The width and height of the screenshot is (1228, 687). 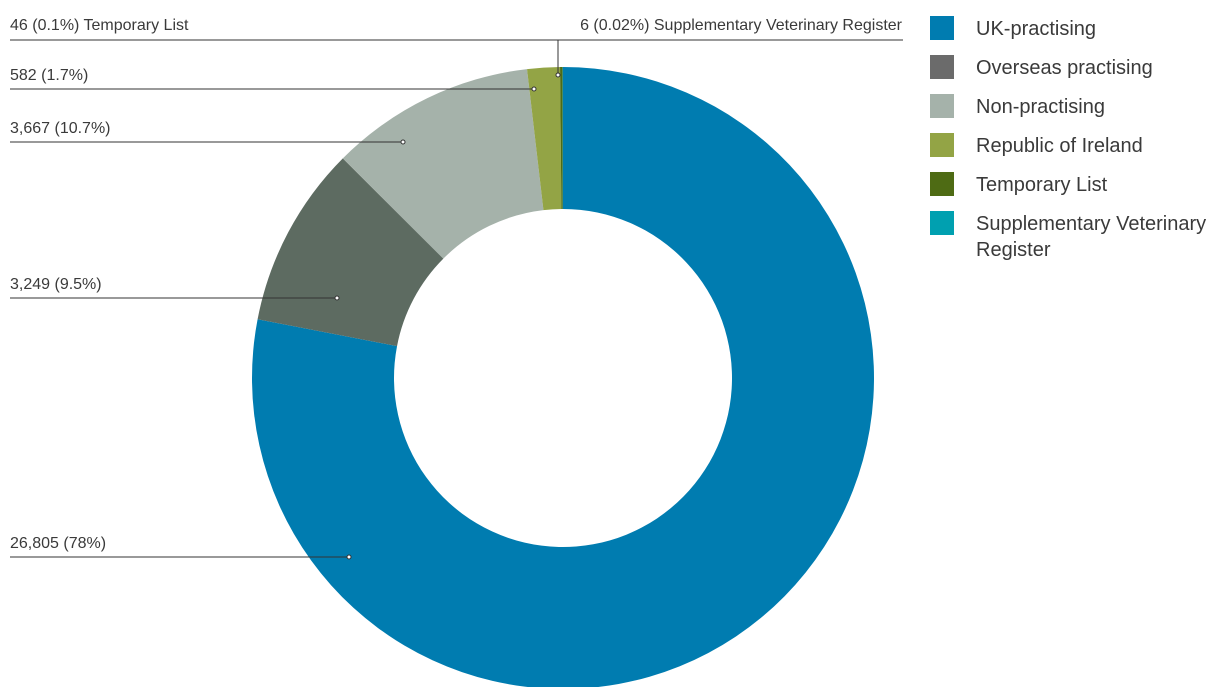 What do you see at coordinates (58, 543) in the screenshot?
I see `data-label-uk-practising: 26,805 (78%)` at bounding box center [58, 543].